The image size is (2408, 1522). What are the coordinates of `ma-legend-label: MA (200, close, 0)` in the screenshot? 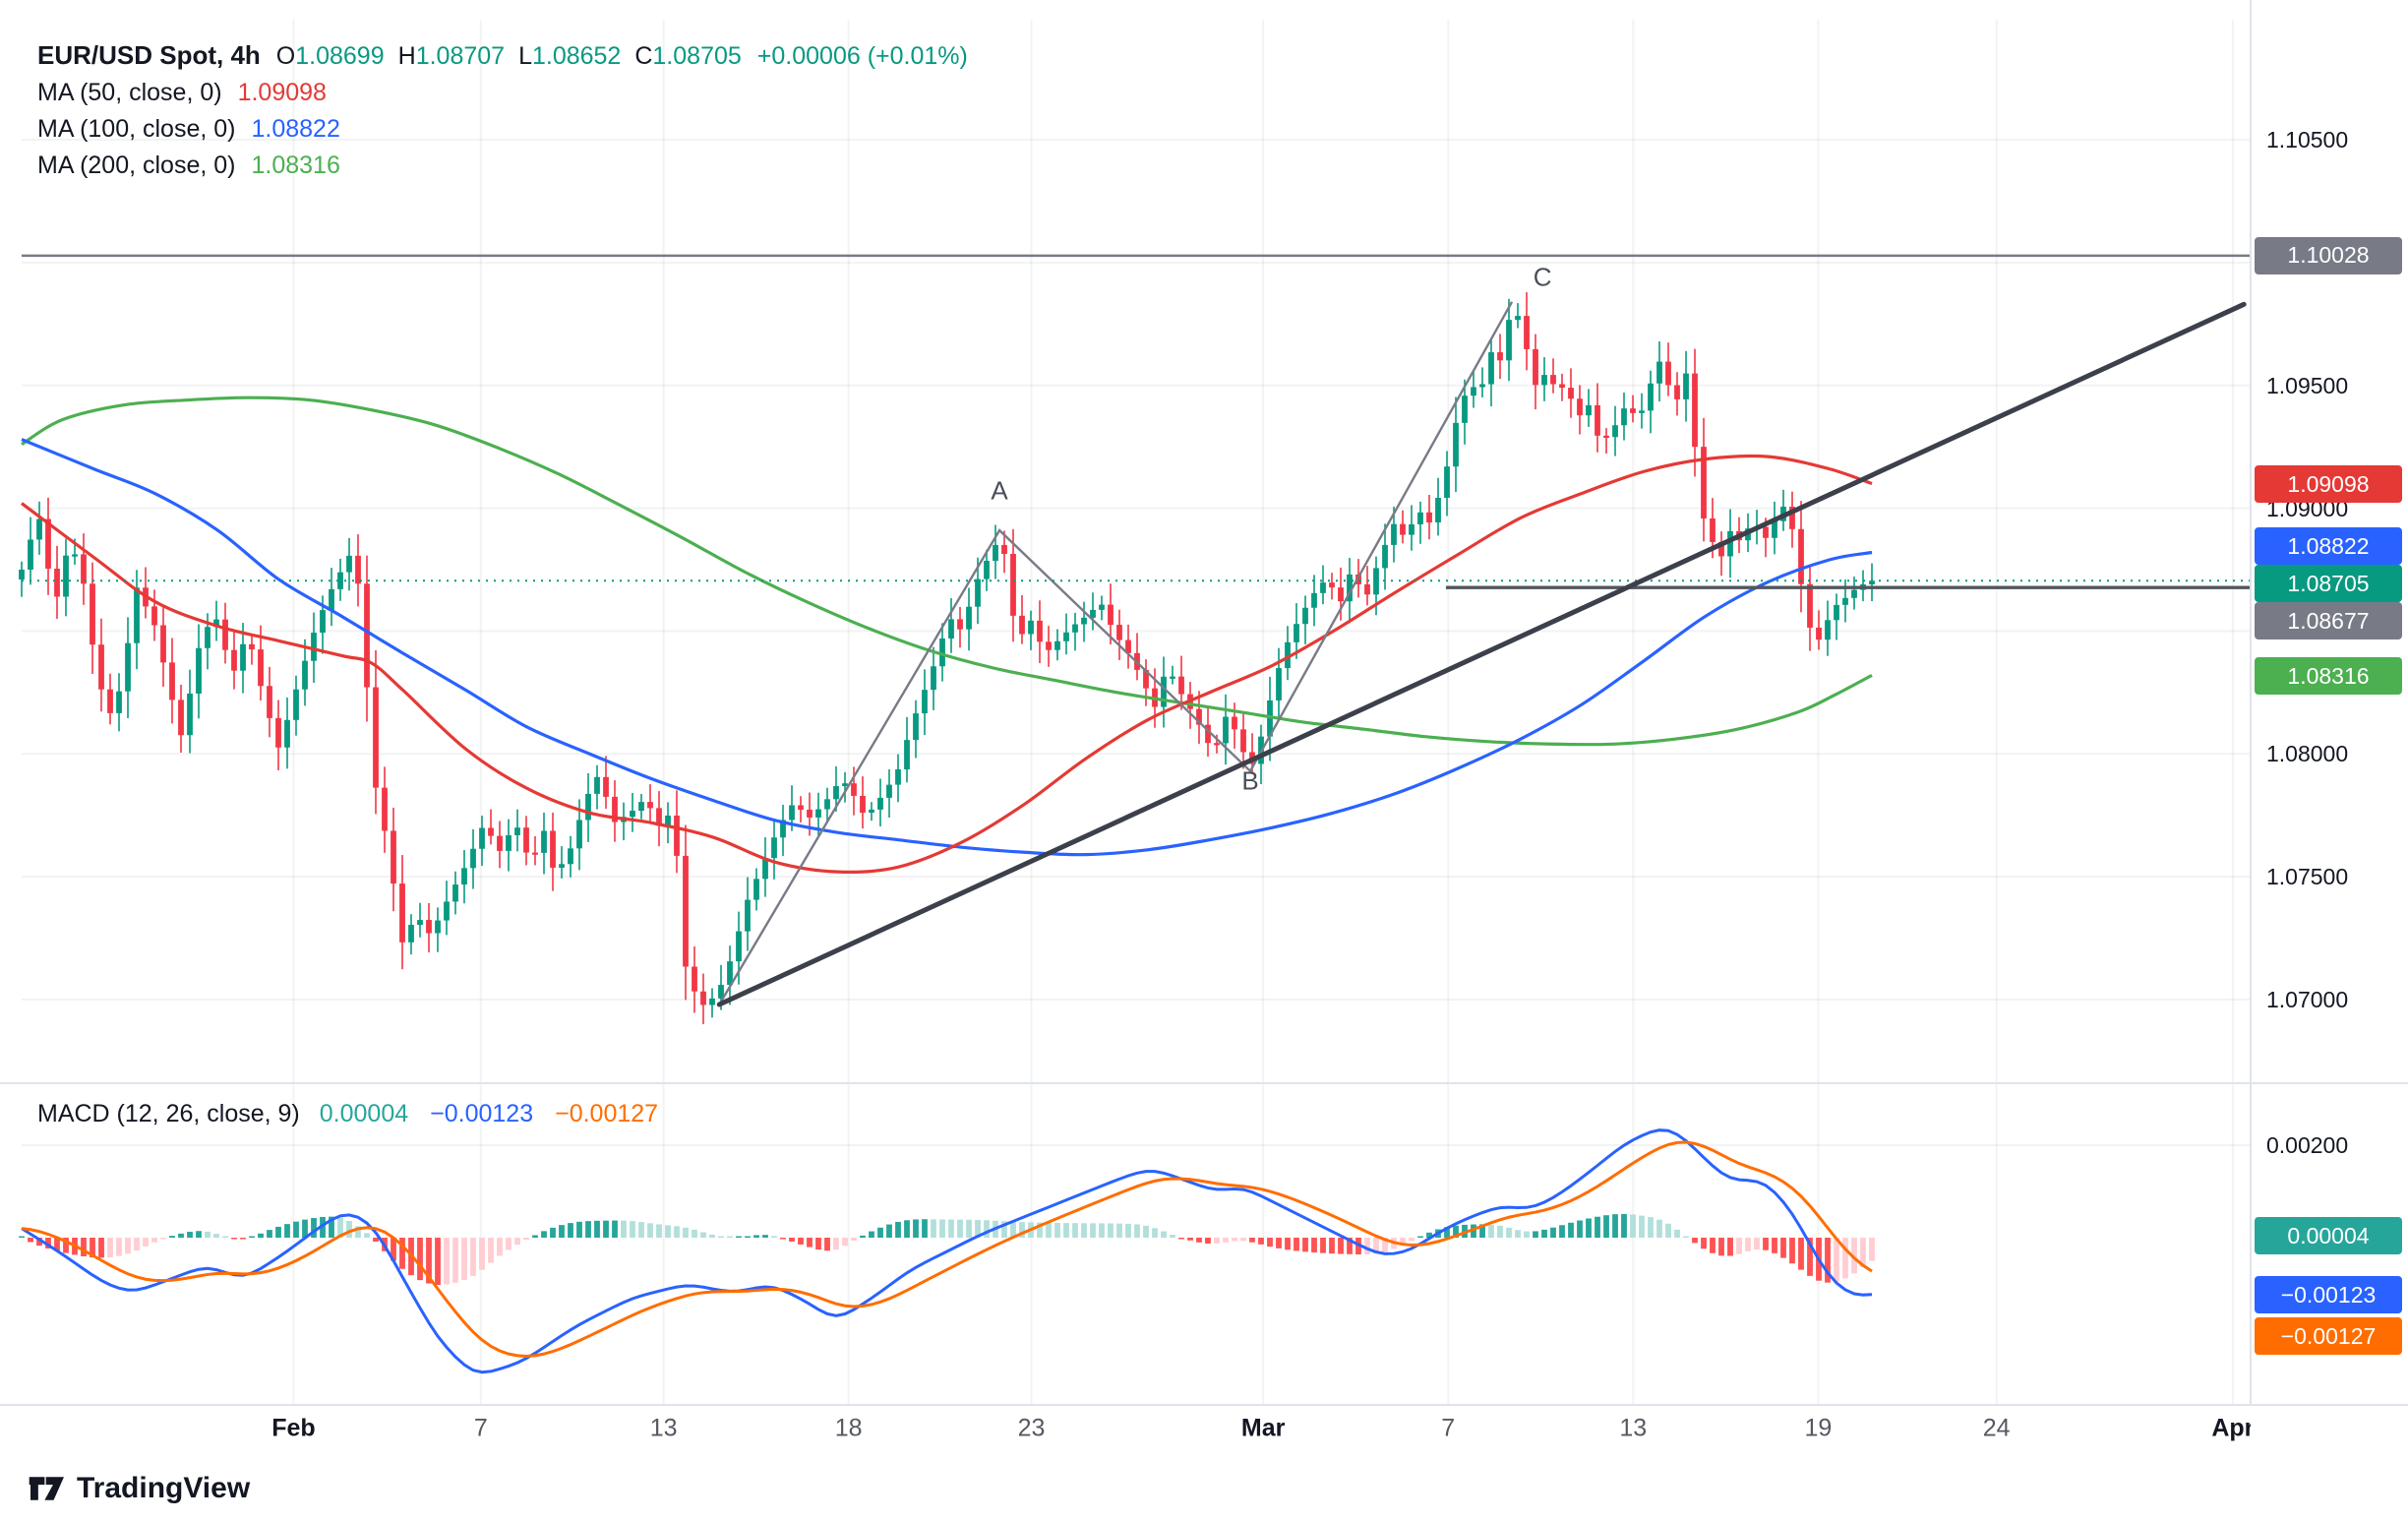 It's located at (136, 165).